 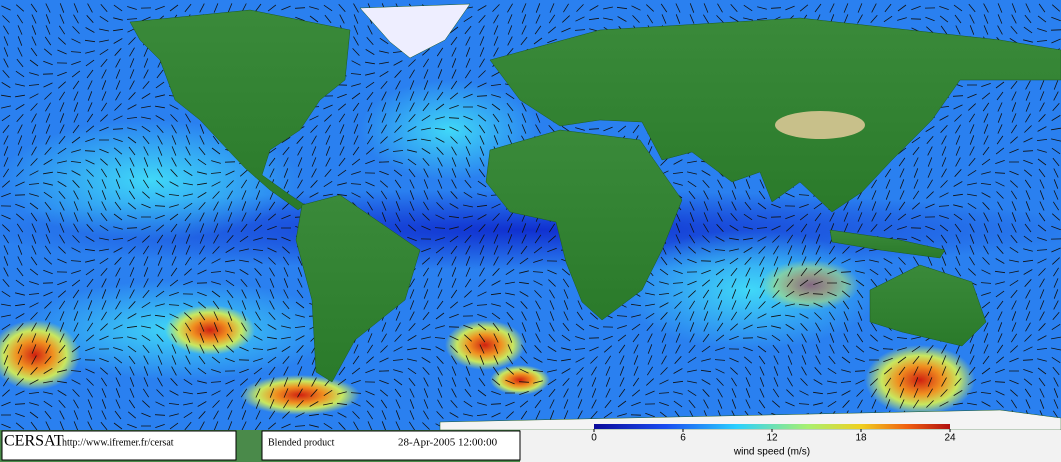 I want to click on colorbar-tick-label: 0, so click(x=594, y=438).